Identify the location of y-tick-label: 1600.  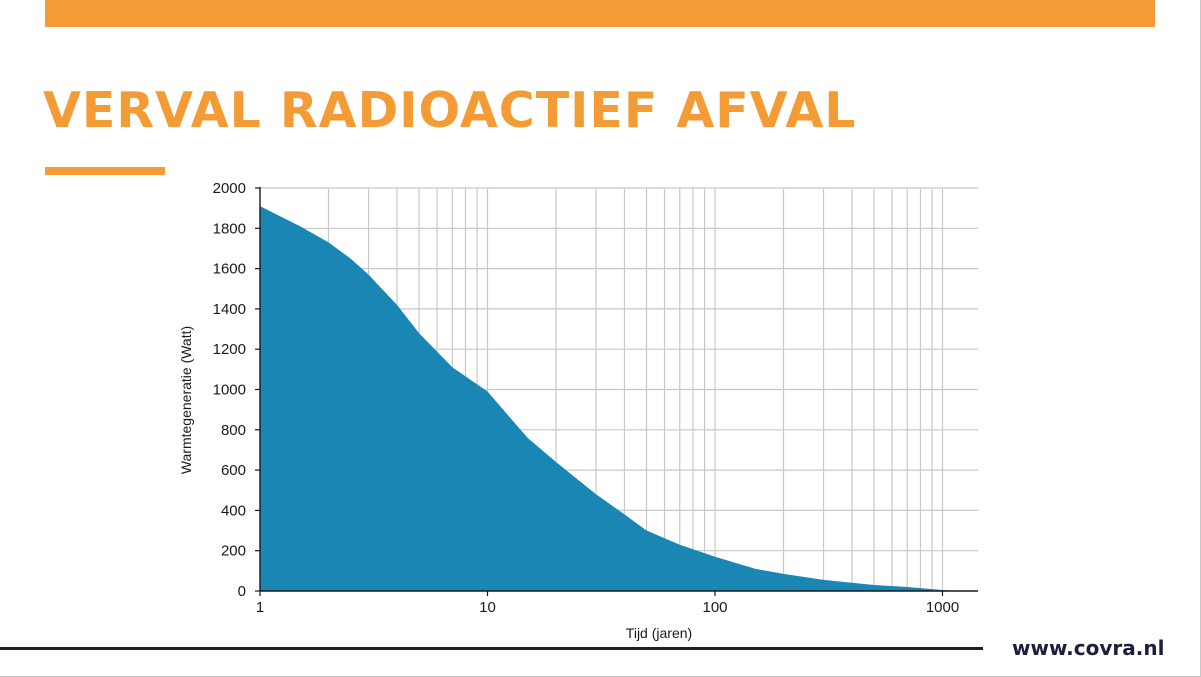
(229, 269).